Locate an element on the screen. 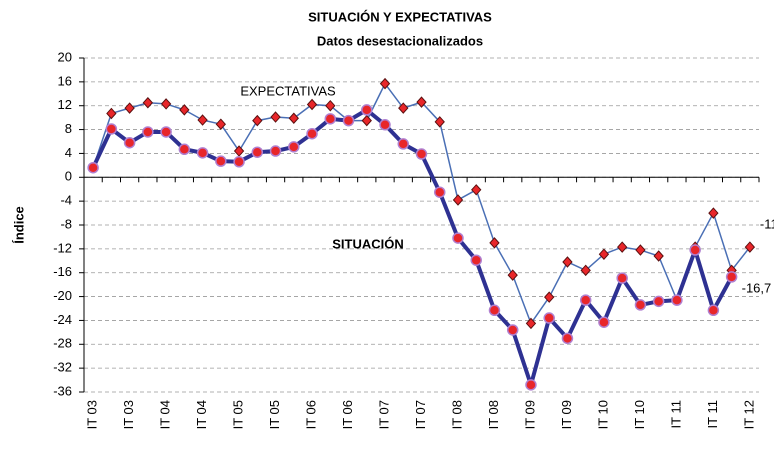 The width and height of the screenshot is (774, 450). y-tick-label: 4 is located at coordinates (68, 152).